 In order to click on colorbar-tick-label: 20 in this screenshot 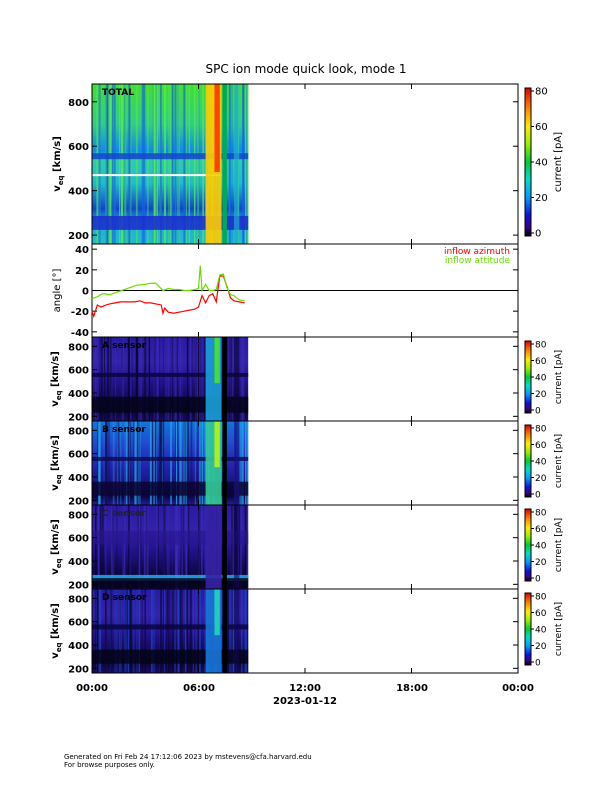, I will do `click(541, 647)`.